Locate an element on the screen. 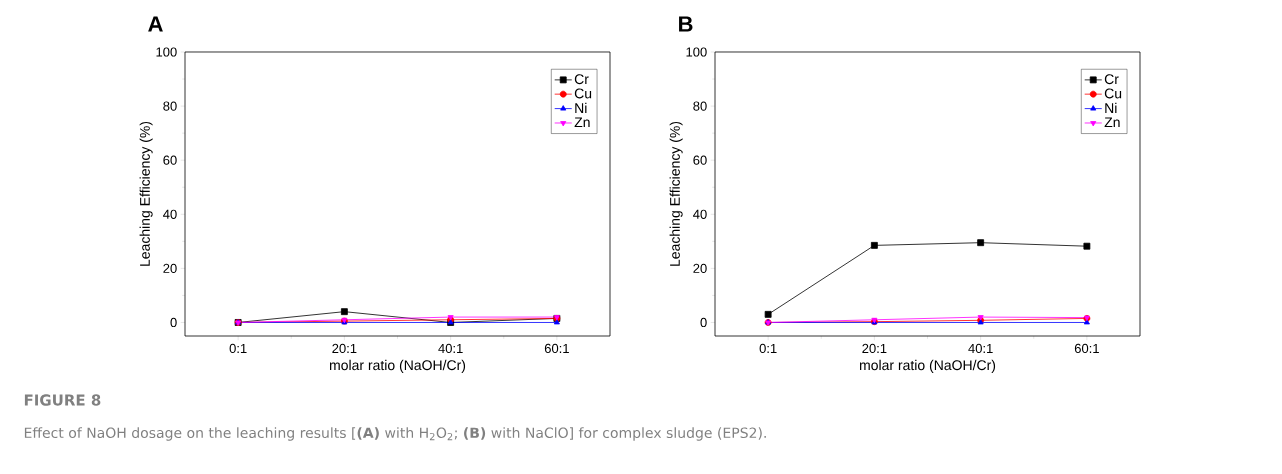 The image size is (1282, 474). caption: FIGURE 8 is located at coordinates (62, 400).